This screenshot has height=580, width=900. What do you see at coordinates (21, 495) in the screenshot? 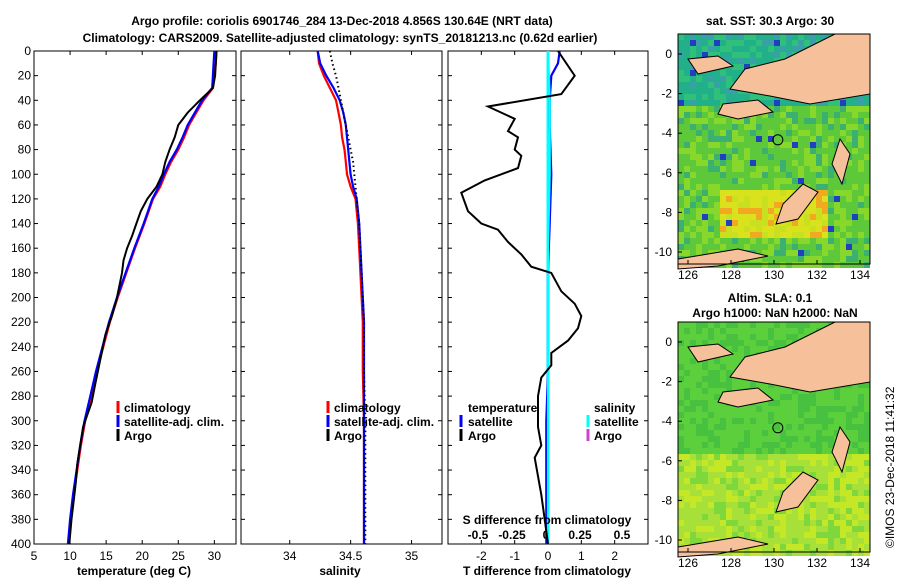
I see `y-tick-label: 360` at bounding box center [21, 495].